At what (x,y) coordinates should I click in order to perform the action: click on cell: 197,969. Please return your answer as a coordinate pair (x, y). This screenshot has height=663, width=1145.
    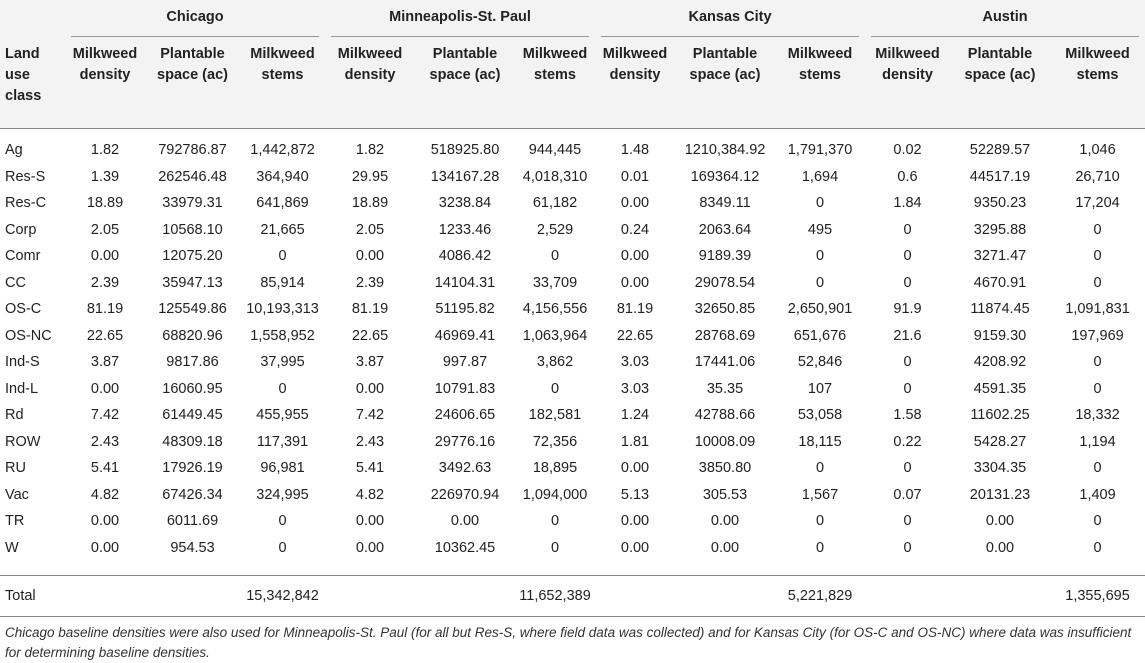
    Looking at the image, I should click on (1097, 335).